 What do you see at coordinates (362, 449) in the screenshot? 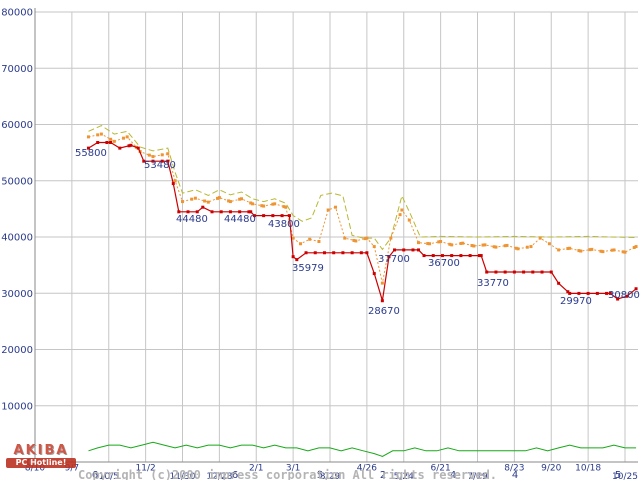
I see `series-shop_count` at bounding box center [362, 449].